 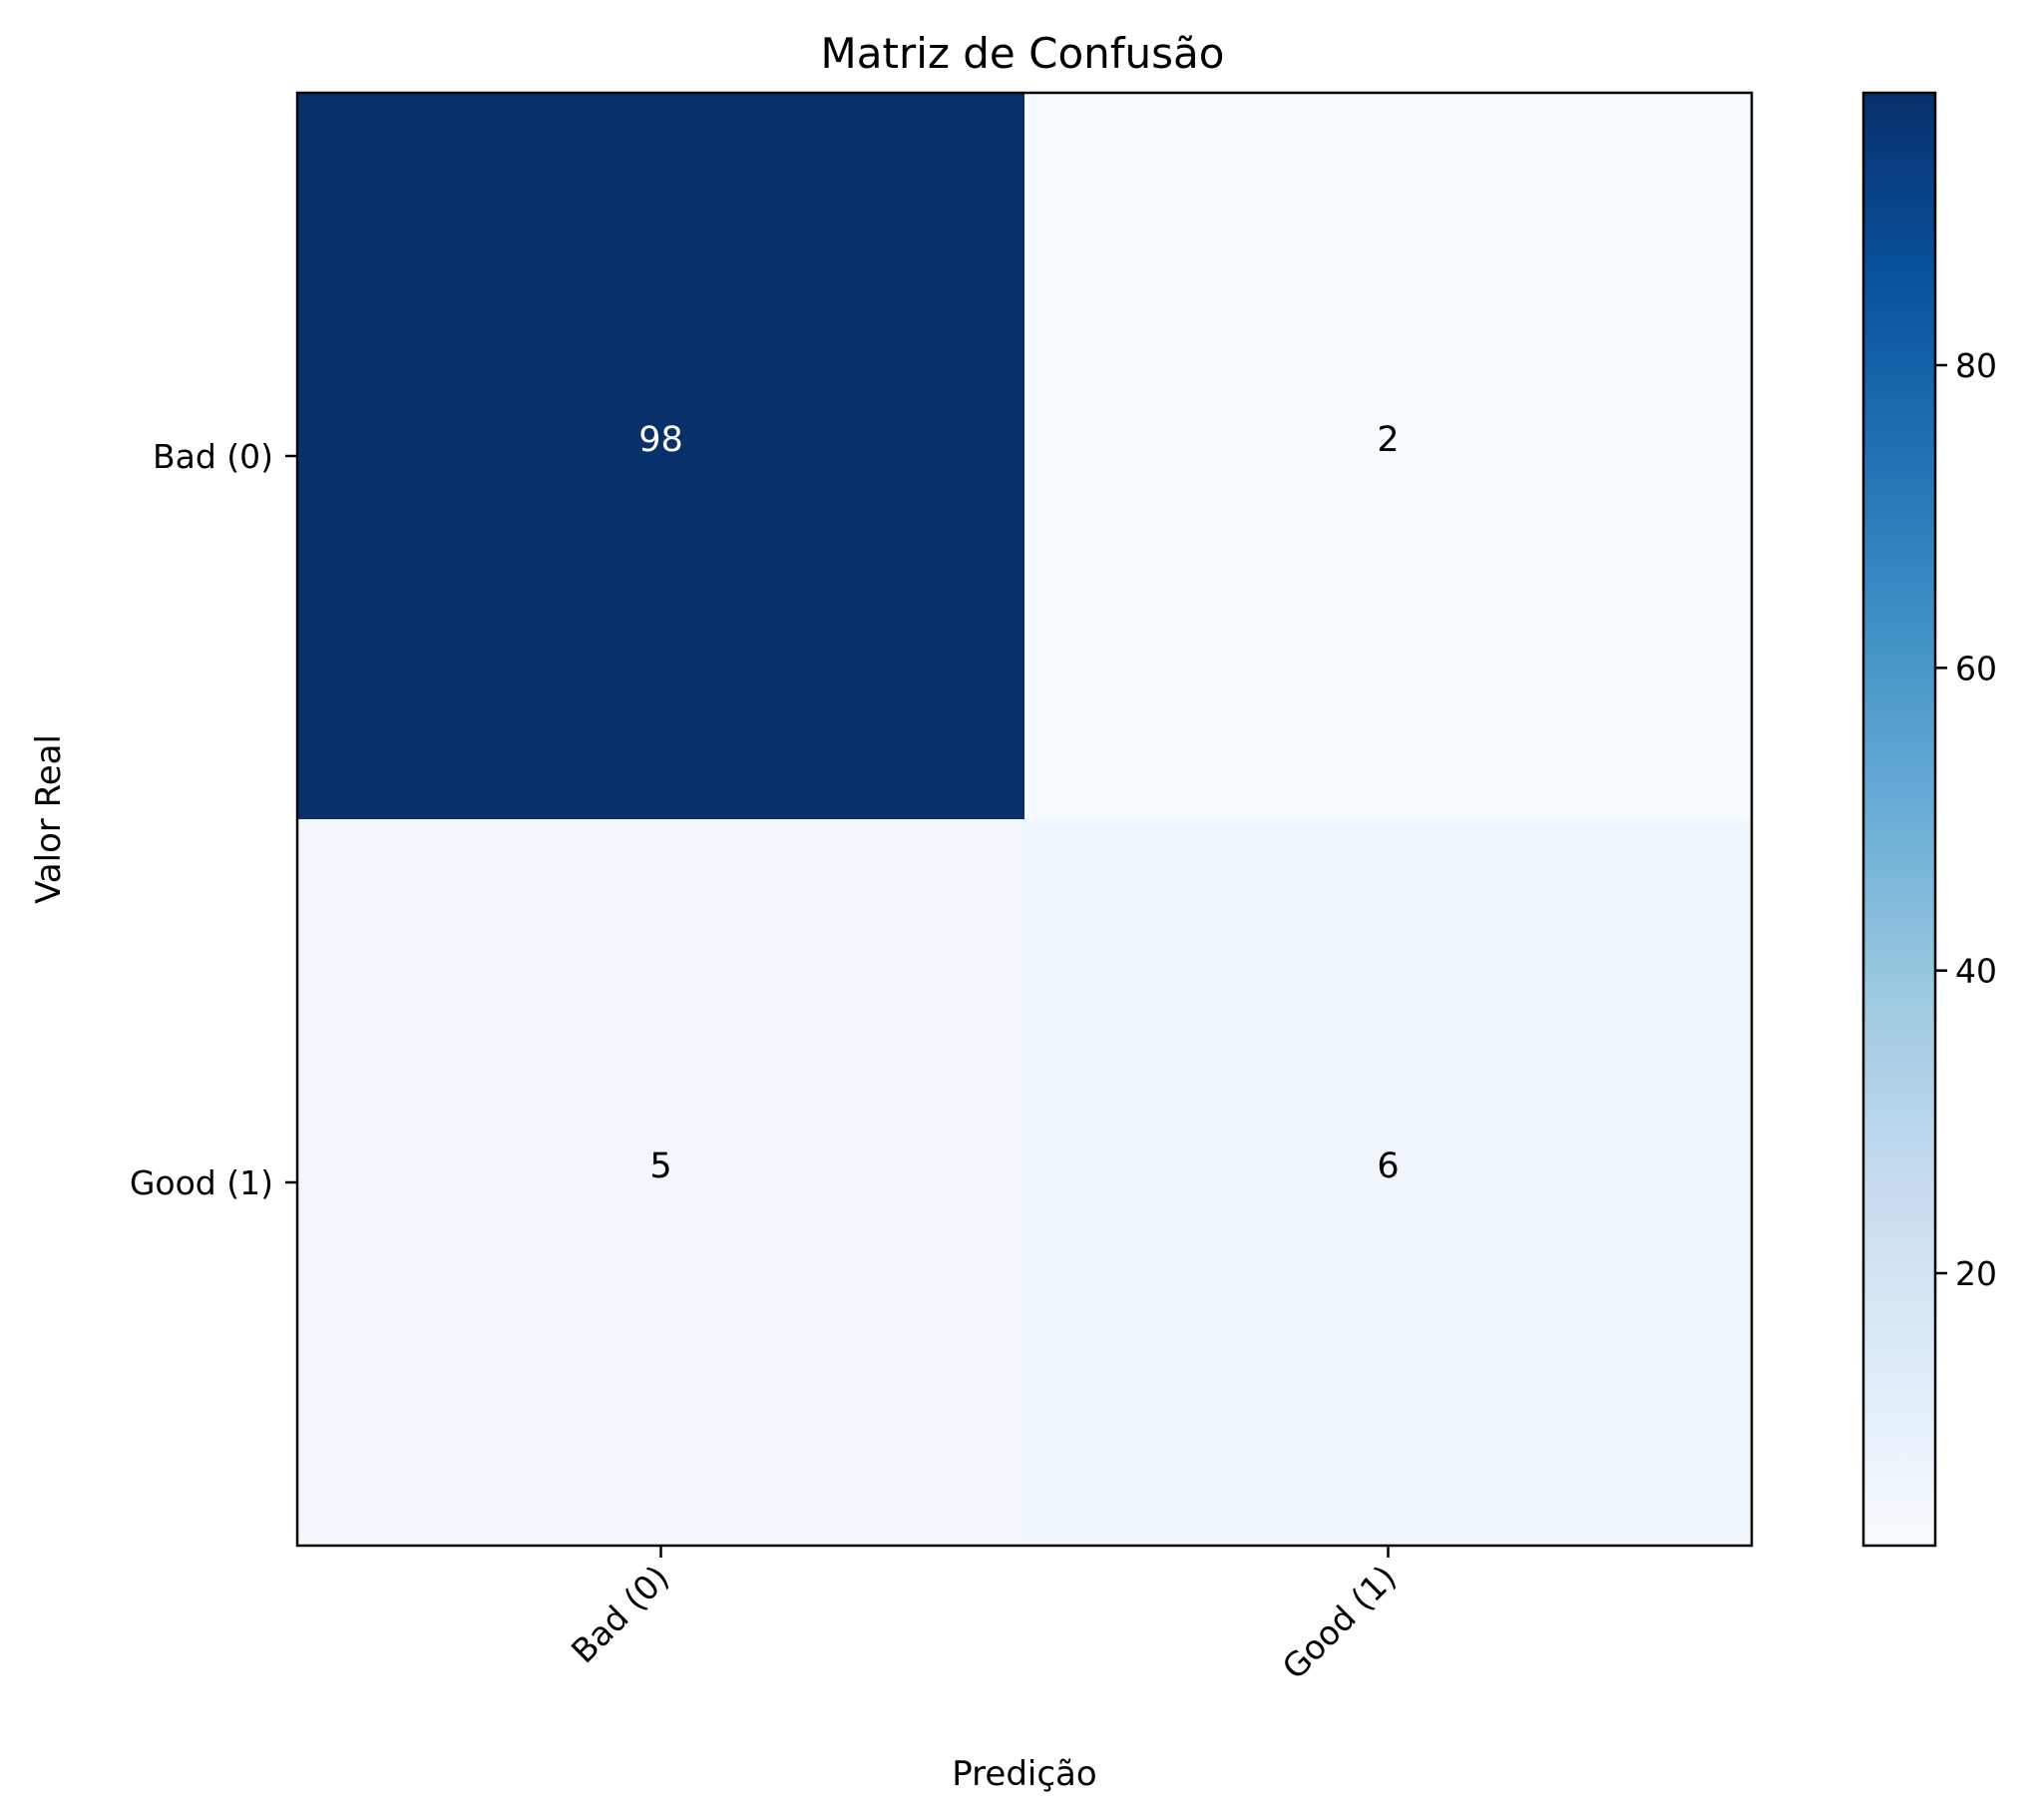 I want to click on cell-value-label: 6, so click(x=1388, y=1166).